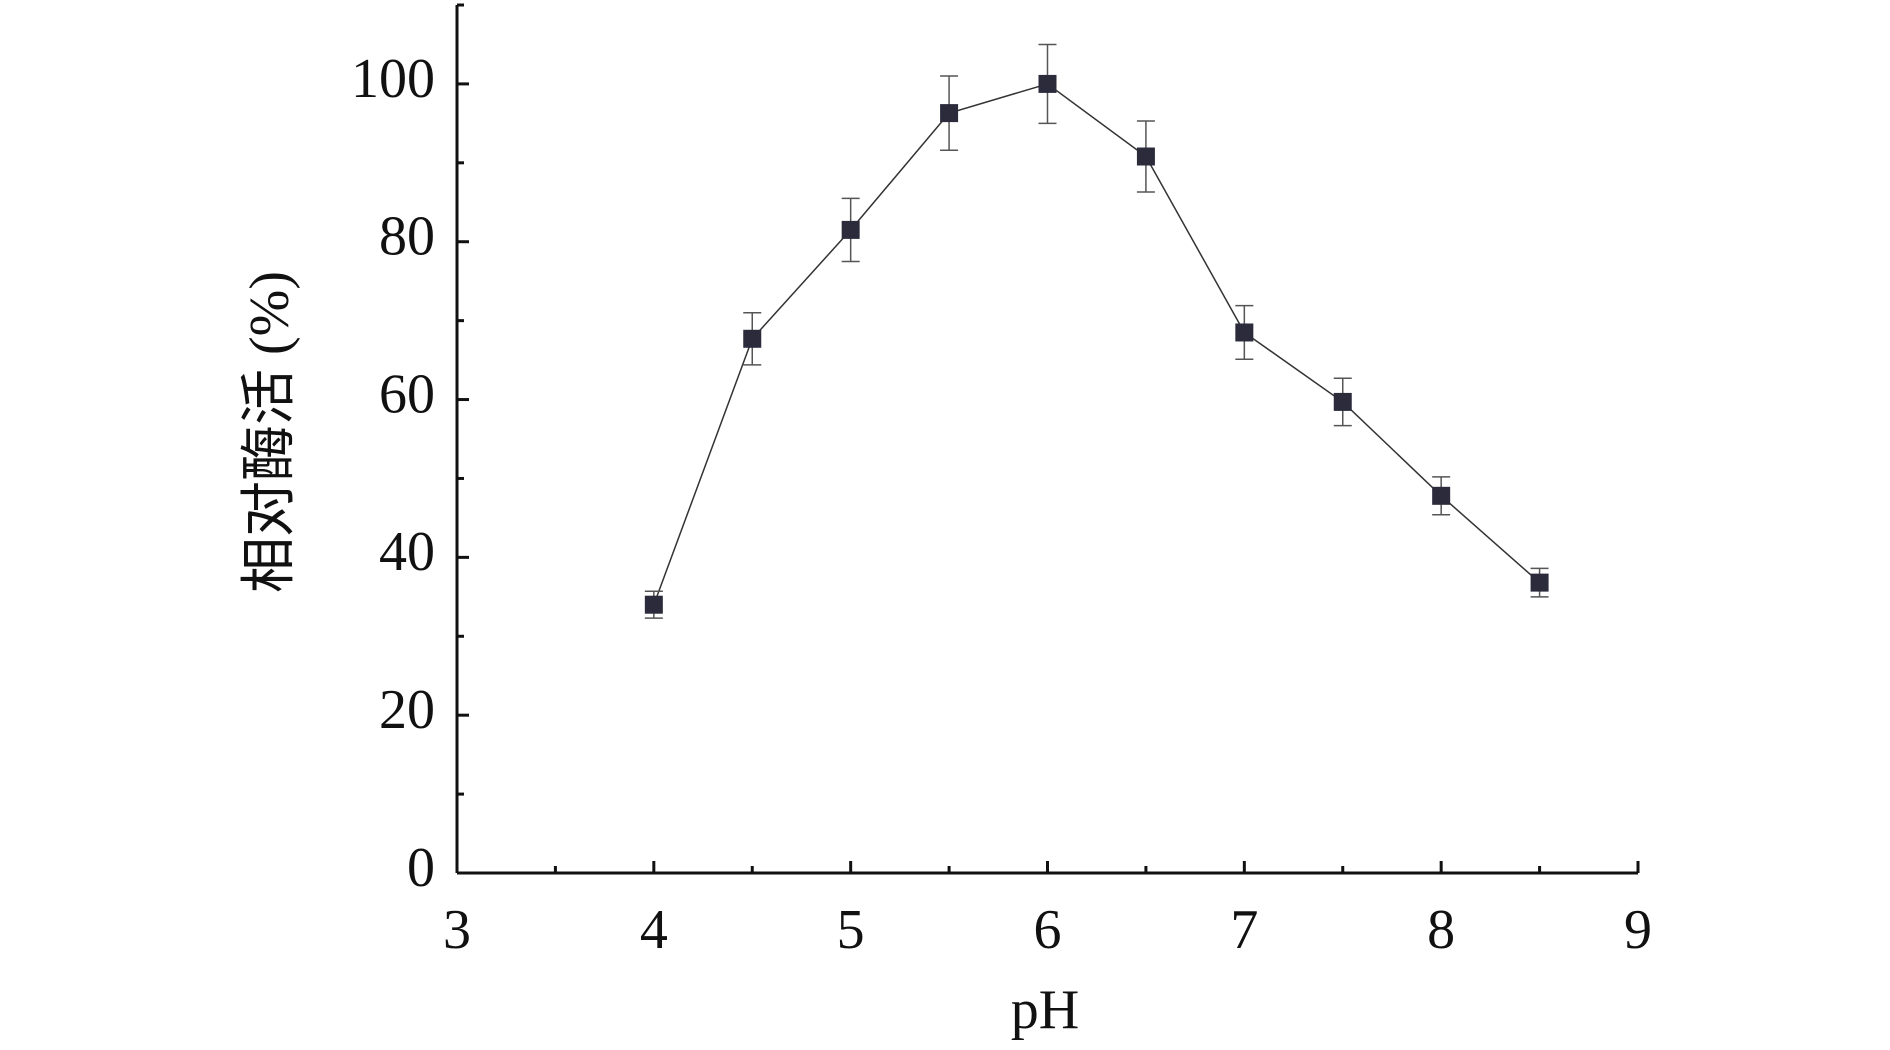 The width and height of the screenshot is (1890, 1050). Describe the element at coordinates (1048, 930) in the screenshot. I see `x-tick-label: 6` at that location.